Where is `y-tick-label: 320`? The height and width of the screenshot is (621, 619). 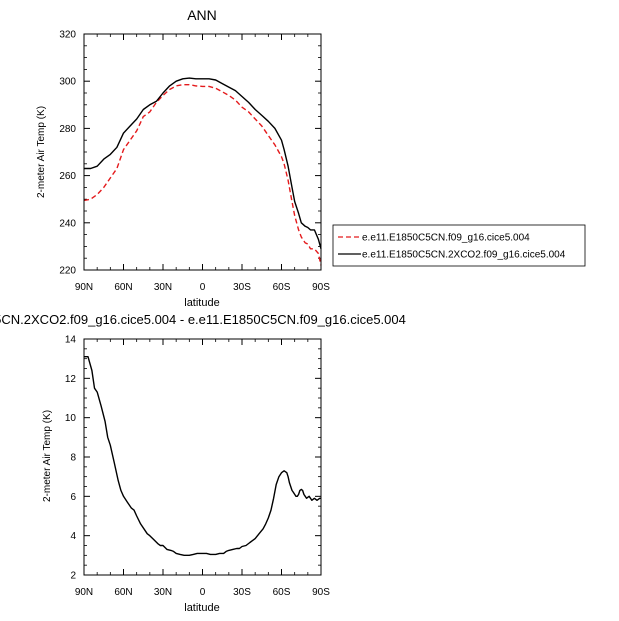 y-tick-label: 320 is located at coordinates (67, 35).